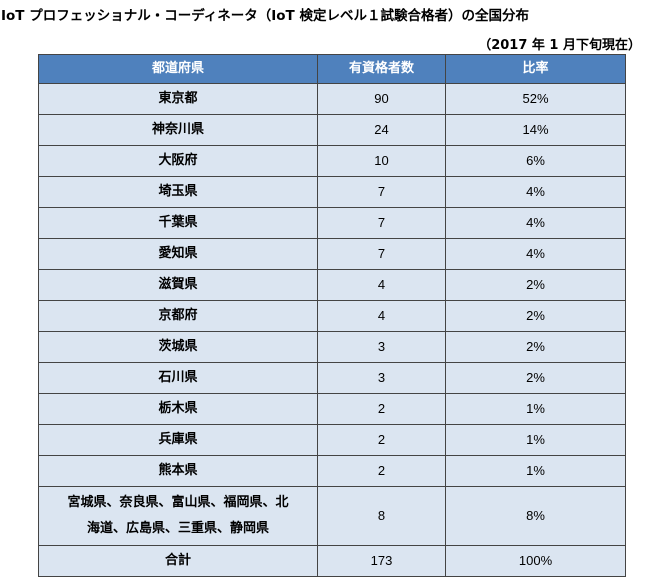 The width and height of the screenshot is (659, 577). I want to click on prefecture-cell: 京都府, so click(178, 316).